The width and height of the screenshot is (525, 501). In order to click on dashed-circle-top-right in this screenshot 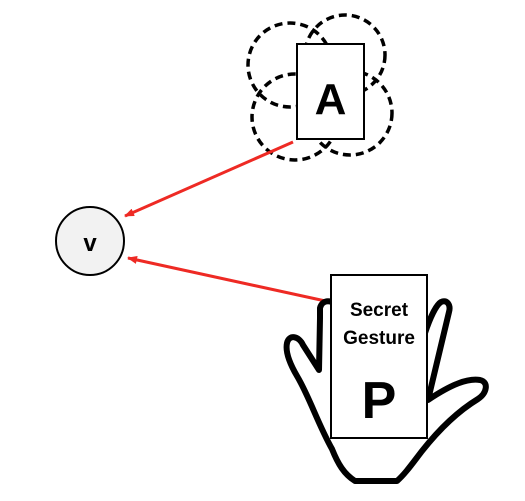, I will do `click(345, 55)`.